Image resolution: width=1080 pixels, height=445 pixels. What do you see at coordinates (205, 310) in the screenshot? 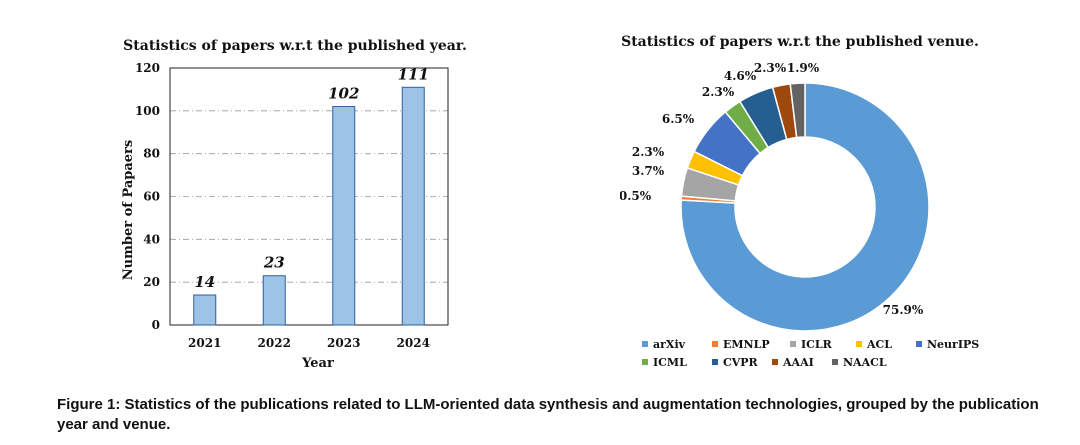
I see `bar-2021` at bounding box center [205, 310].